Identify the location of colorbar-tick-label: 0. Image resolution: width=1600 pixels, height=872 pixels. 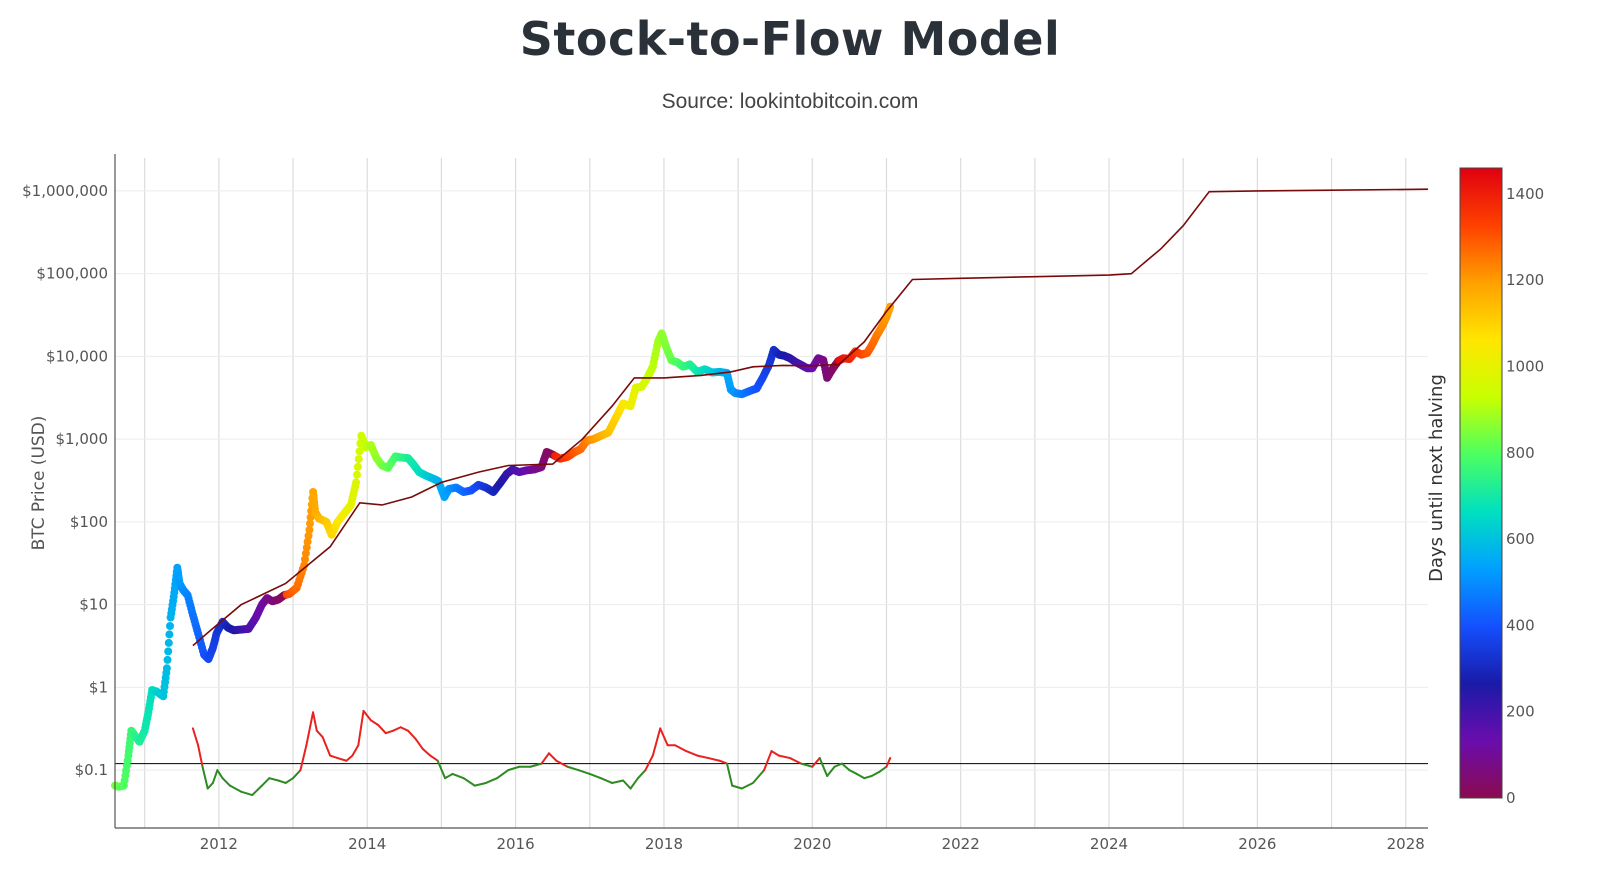
(1511, 798).